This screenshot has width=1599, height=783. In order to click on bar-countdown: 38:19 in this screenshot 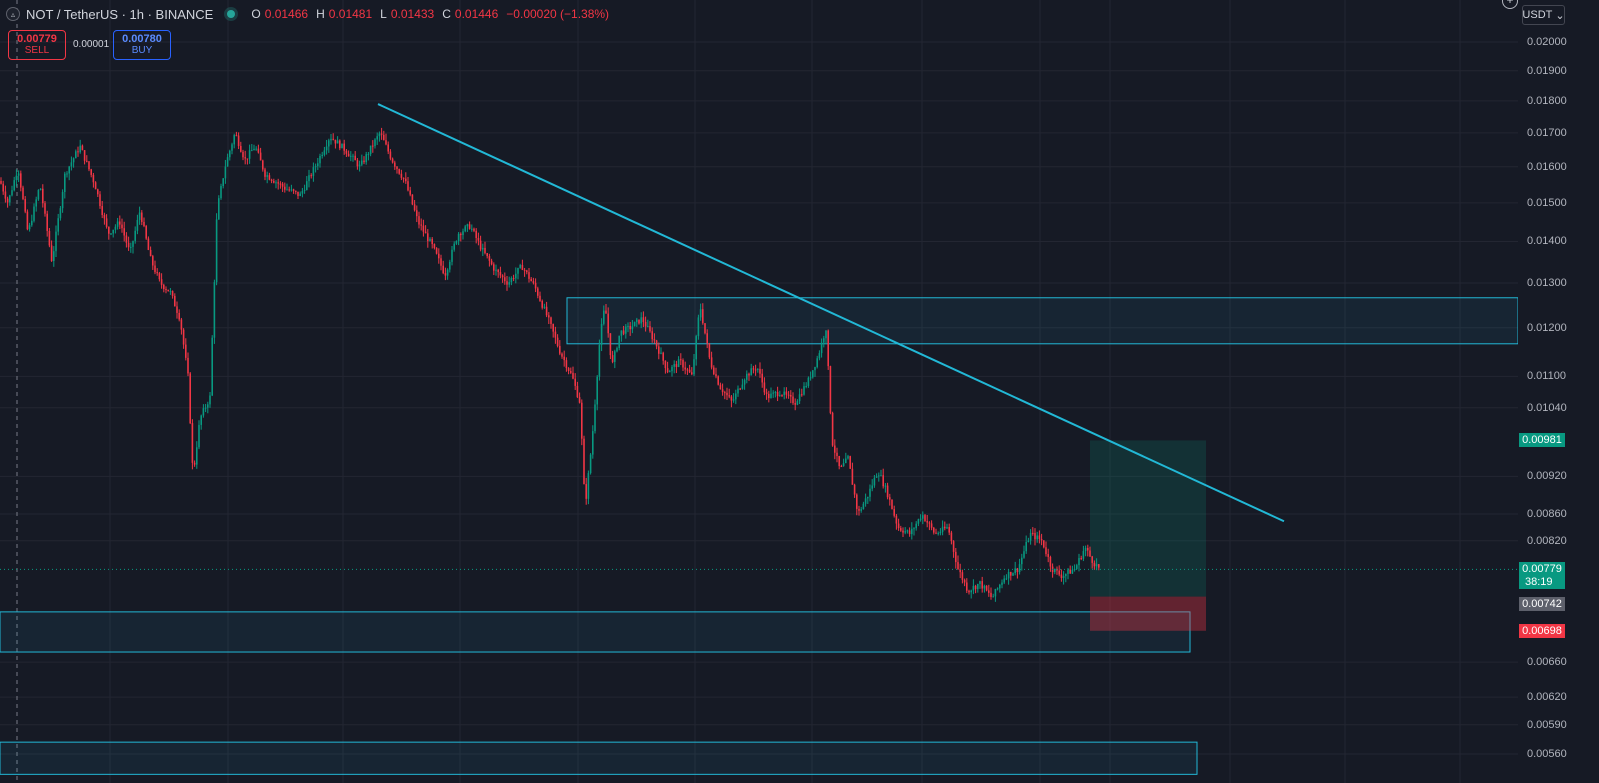, I will do `click(1542, 583)`.